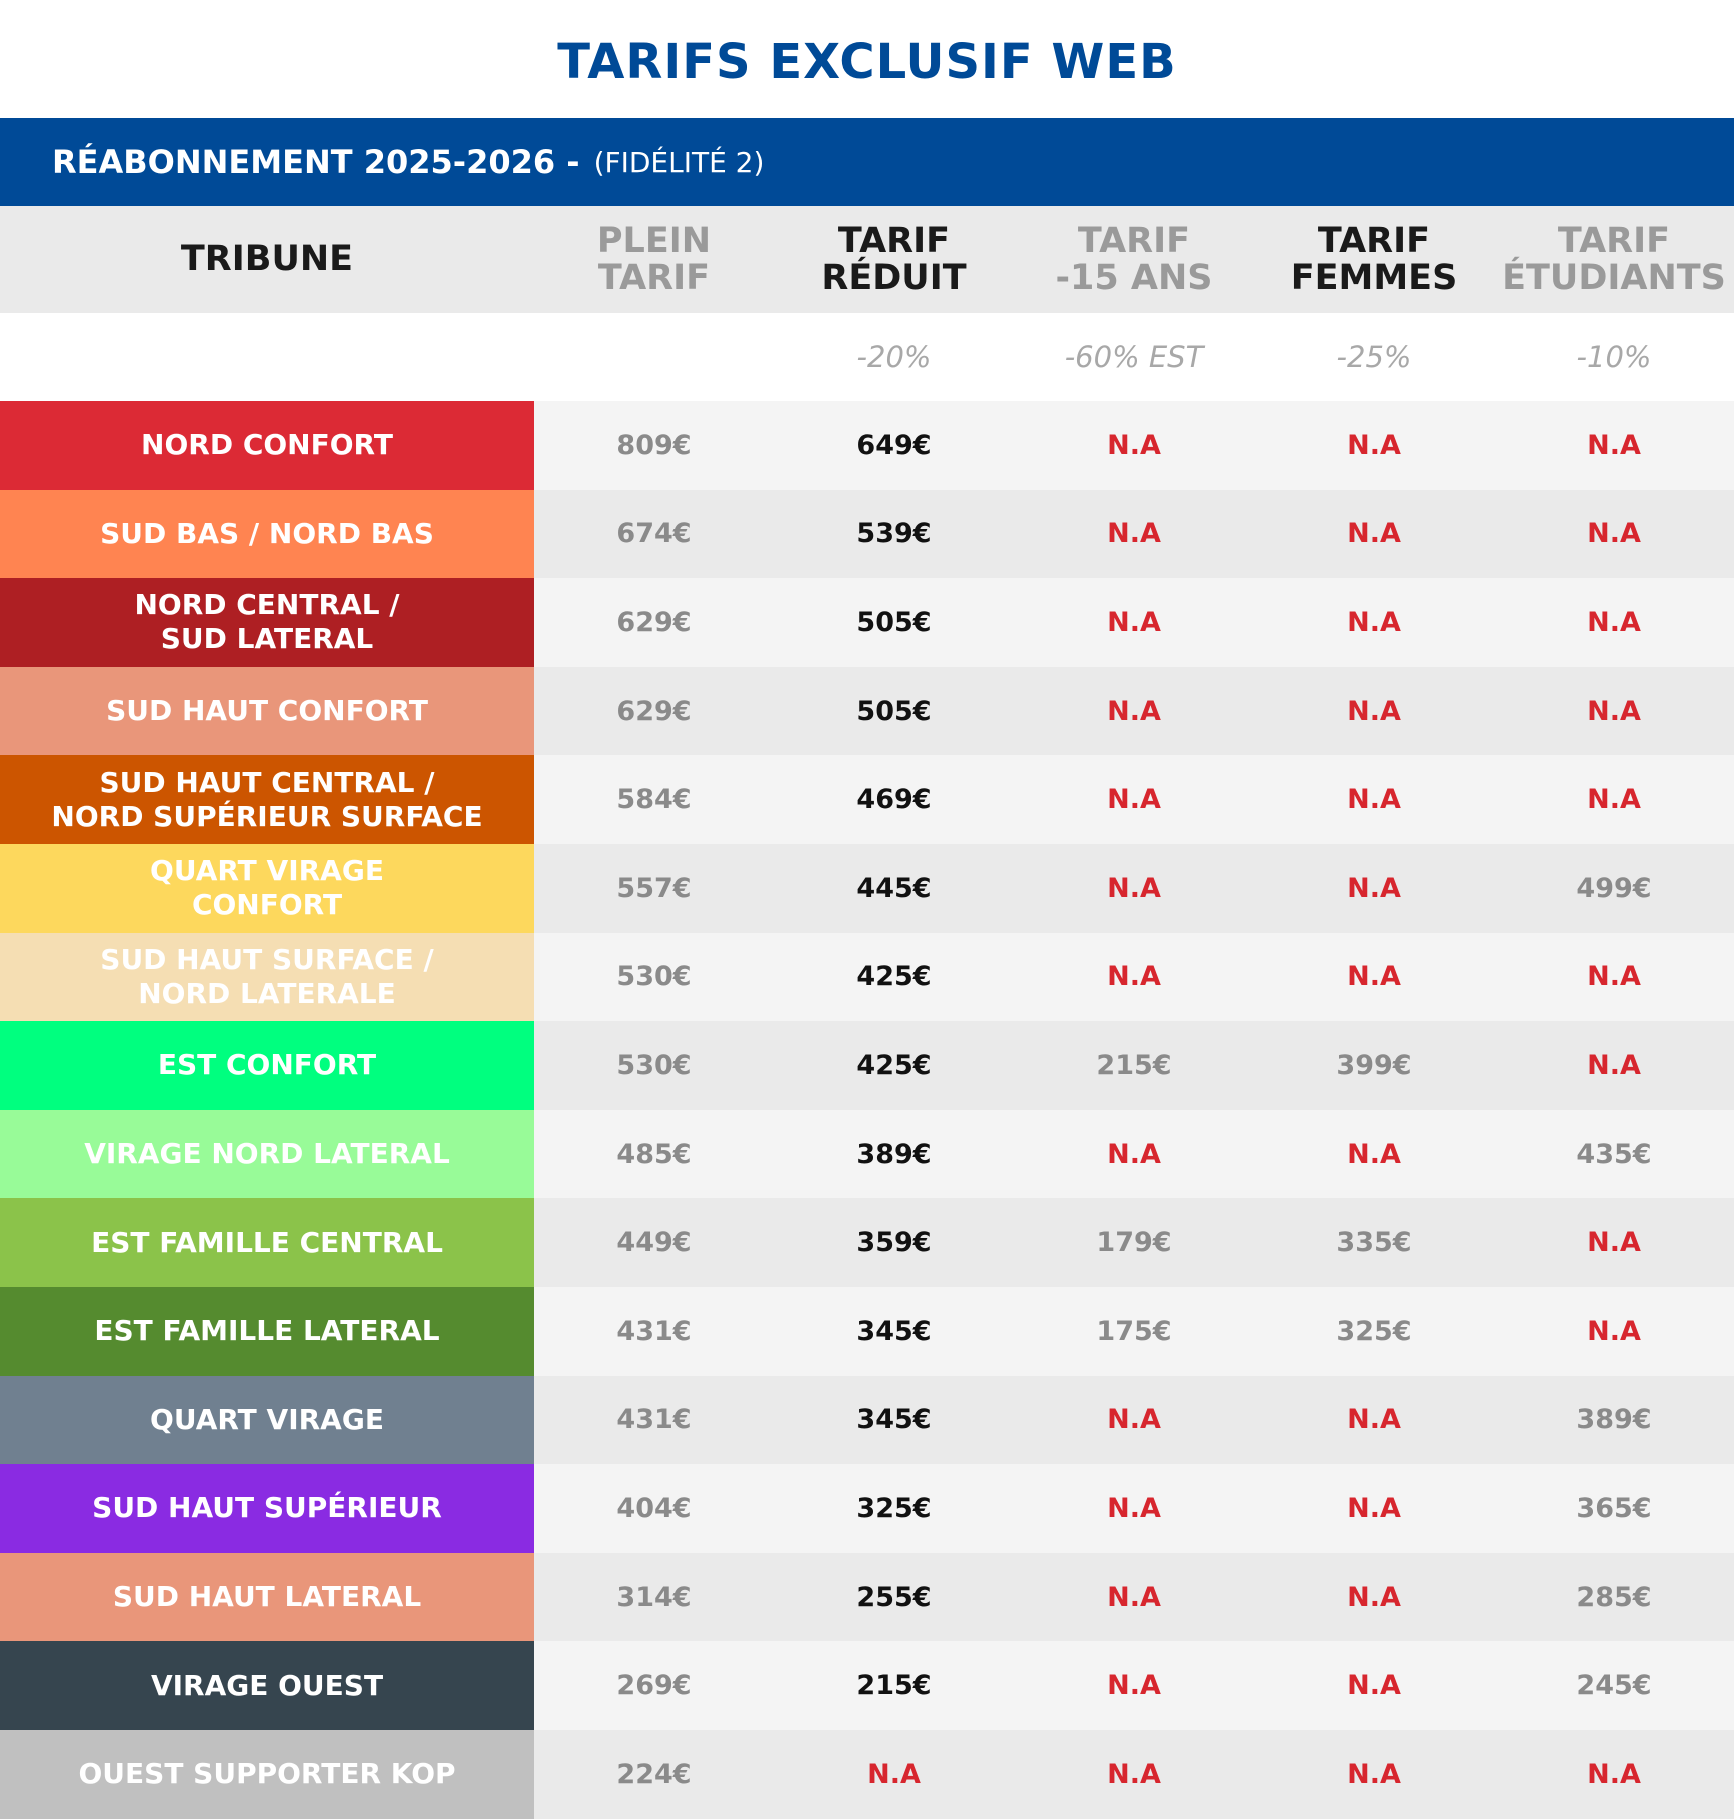  What do you see at coordinates (267, 605) in the screenshot?
I see `tribune-line: NORD CENTRAL /` at bounding box center [267, 605].